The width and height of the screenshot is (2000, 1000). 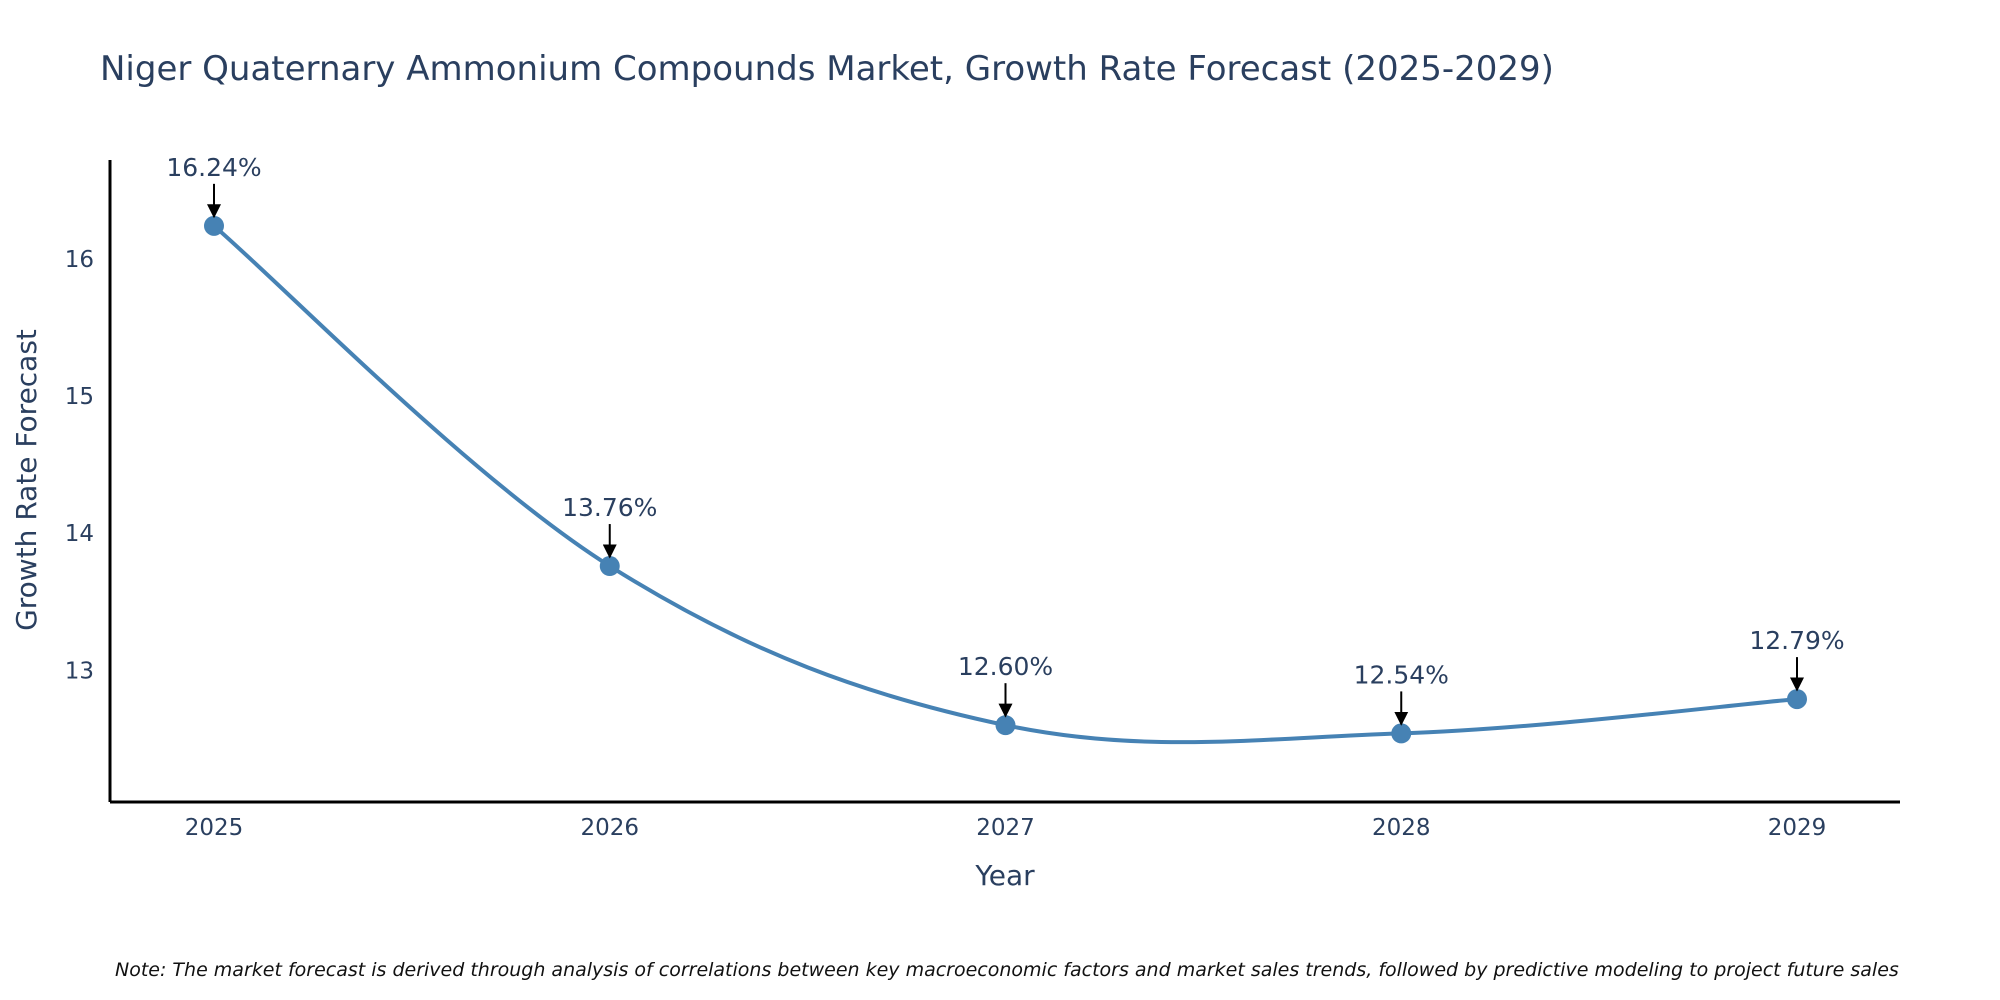 I want to click on y-tick-label: 15, so click(x=79, y=397).